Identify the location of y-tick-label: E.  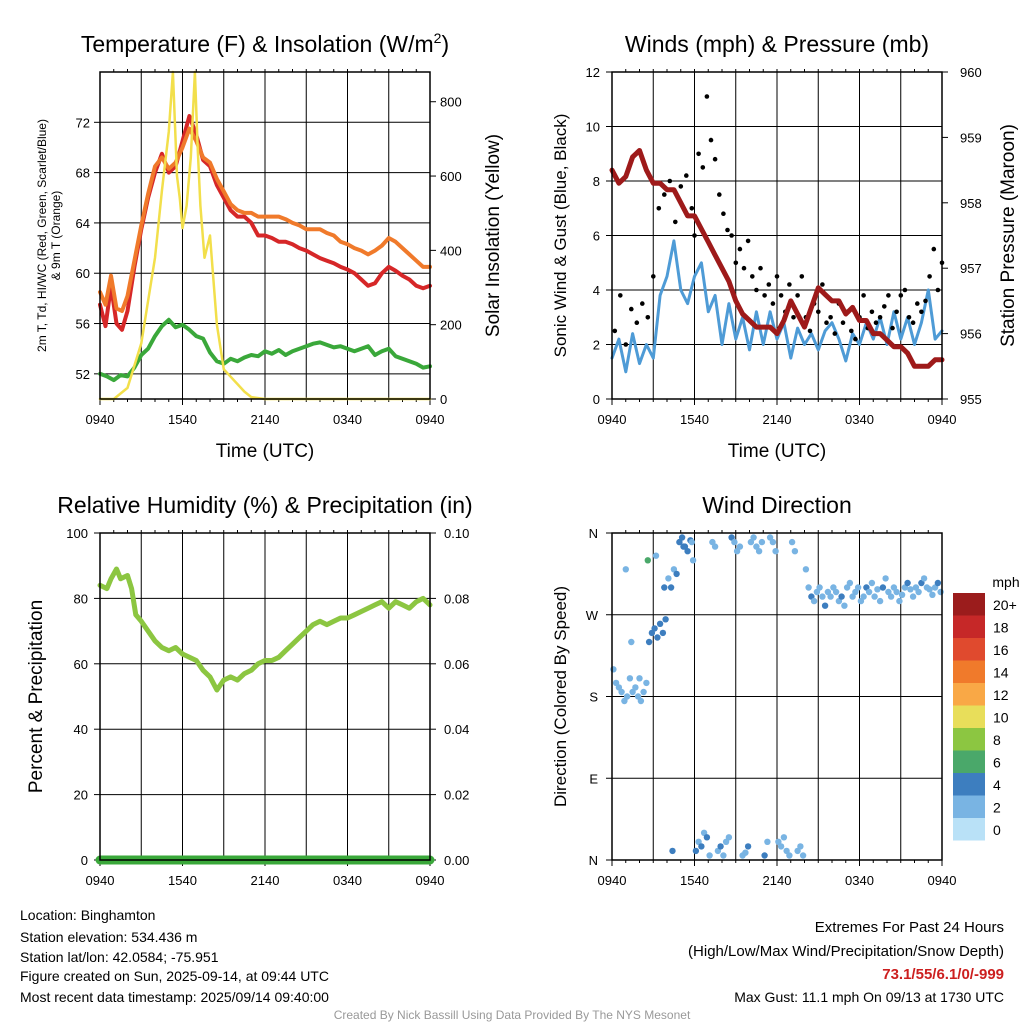
(593, 778).